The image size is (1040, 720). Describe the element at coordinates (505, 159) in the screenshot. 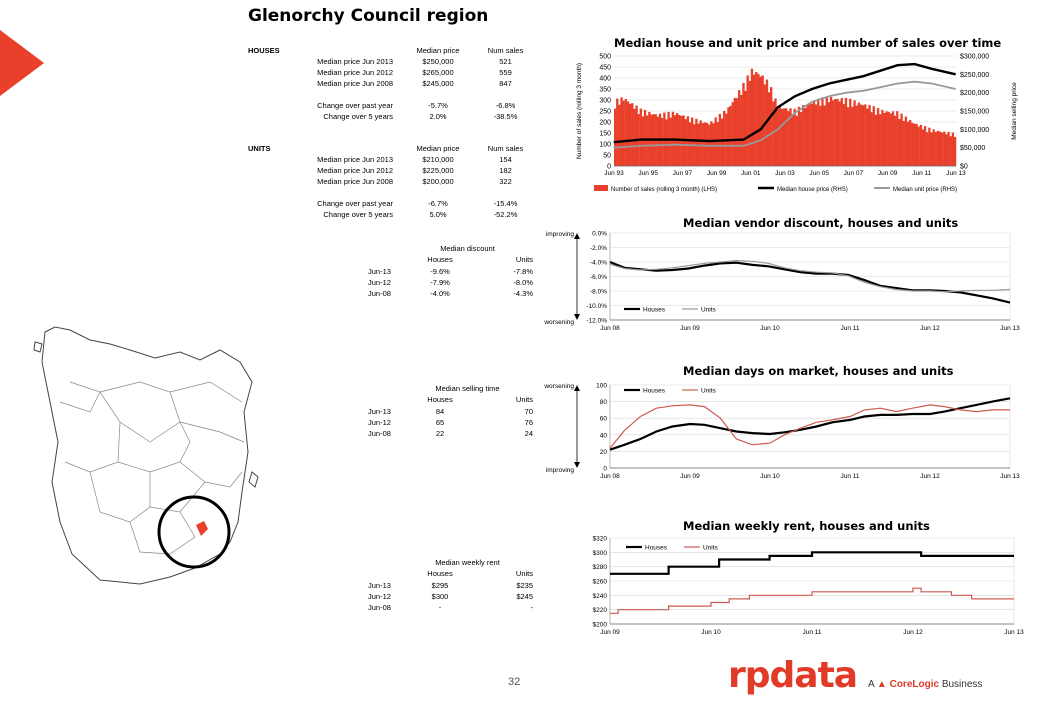

I see `units-row-value2: 154` at that location.